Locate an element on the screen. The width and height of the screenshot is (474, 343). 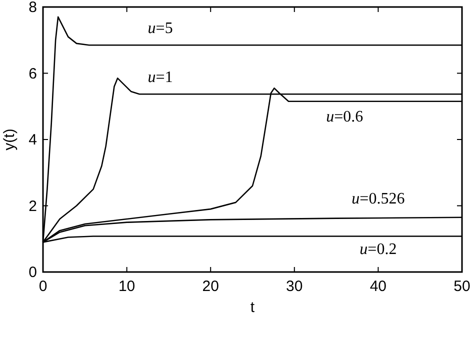
y-tick-label: 4 is located at coordinates (32, 140).